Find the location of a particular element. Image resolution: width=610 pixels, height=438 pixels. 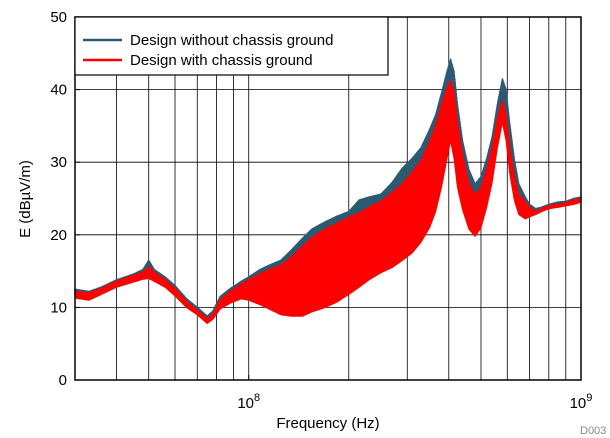

x-axis-title: Frequency (Hz) is located at coordinates (327, 423).